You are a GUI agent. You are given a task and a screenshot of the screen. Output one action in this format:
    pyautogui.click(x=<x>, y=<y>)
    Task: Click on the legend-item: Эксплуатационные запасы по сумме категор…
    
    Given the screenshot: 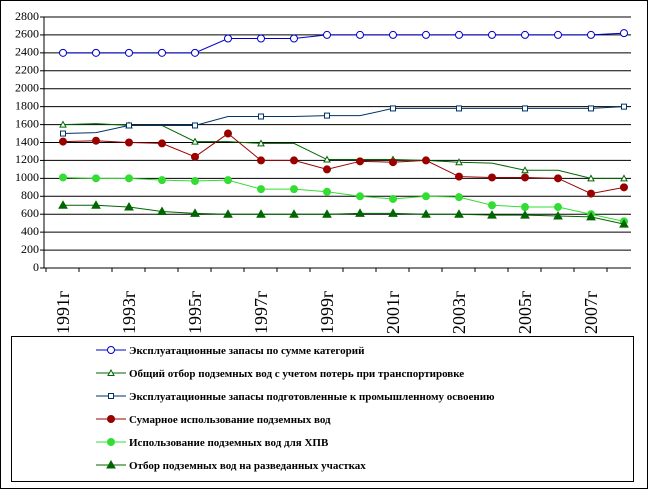 What is the action you would take?
    pyautogui.click(x=322, y=352)
    